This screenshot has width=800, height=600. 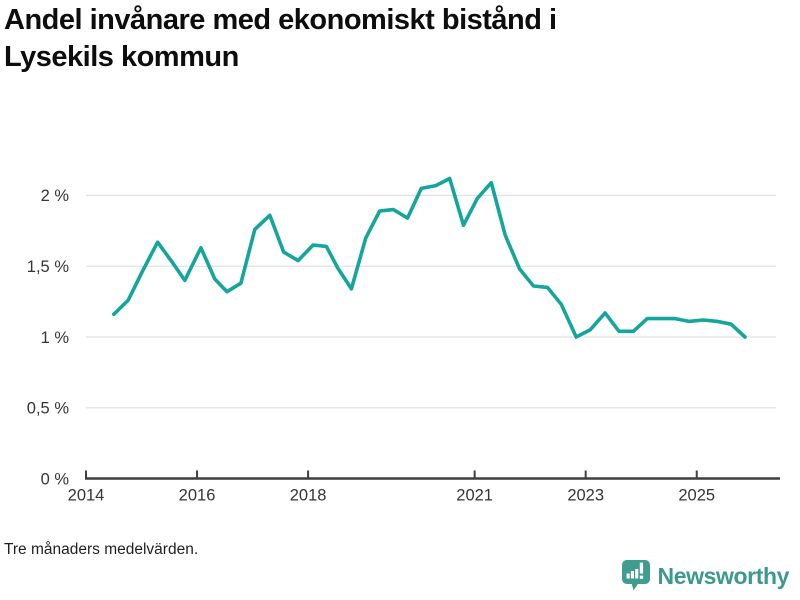 What do you see at coordinates (48, 409) in the screenshot?
I see `y-axis-label: 0,5 %` at bounding box center [48, 409].